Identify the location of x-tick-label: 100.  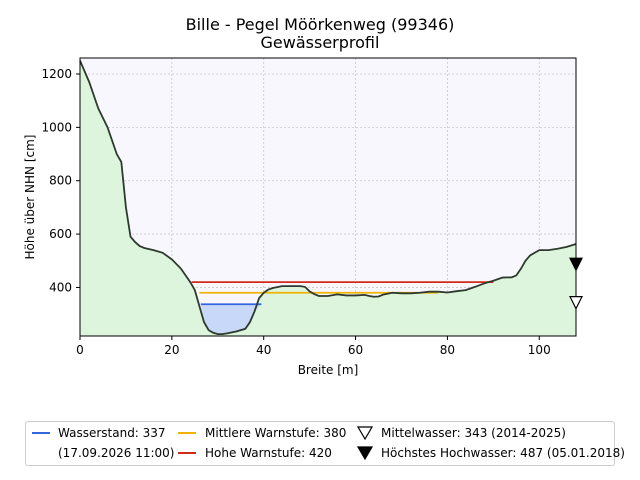
(539, 350).